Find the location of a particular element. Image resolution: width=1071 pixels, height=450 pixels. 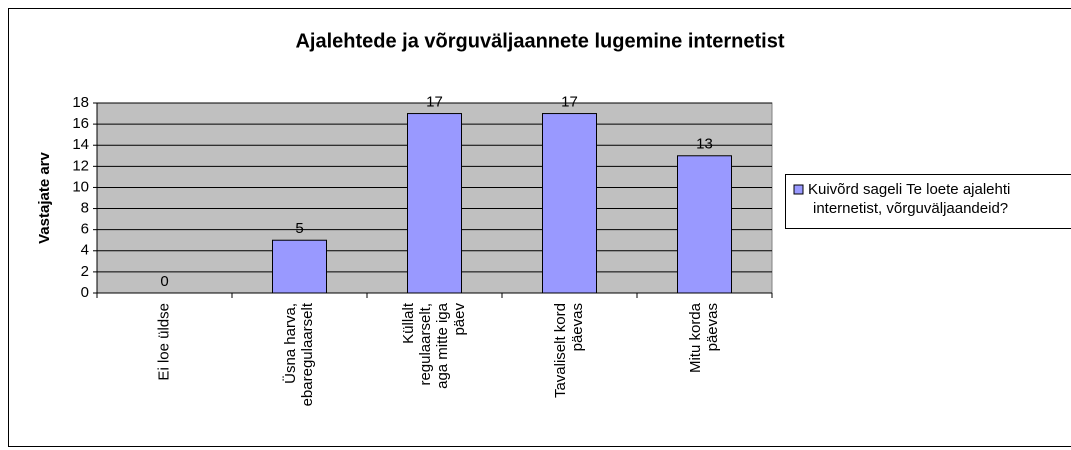

x-tick-label-line: Tavaliselt kord is located at coordinates (560, 350).